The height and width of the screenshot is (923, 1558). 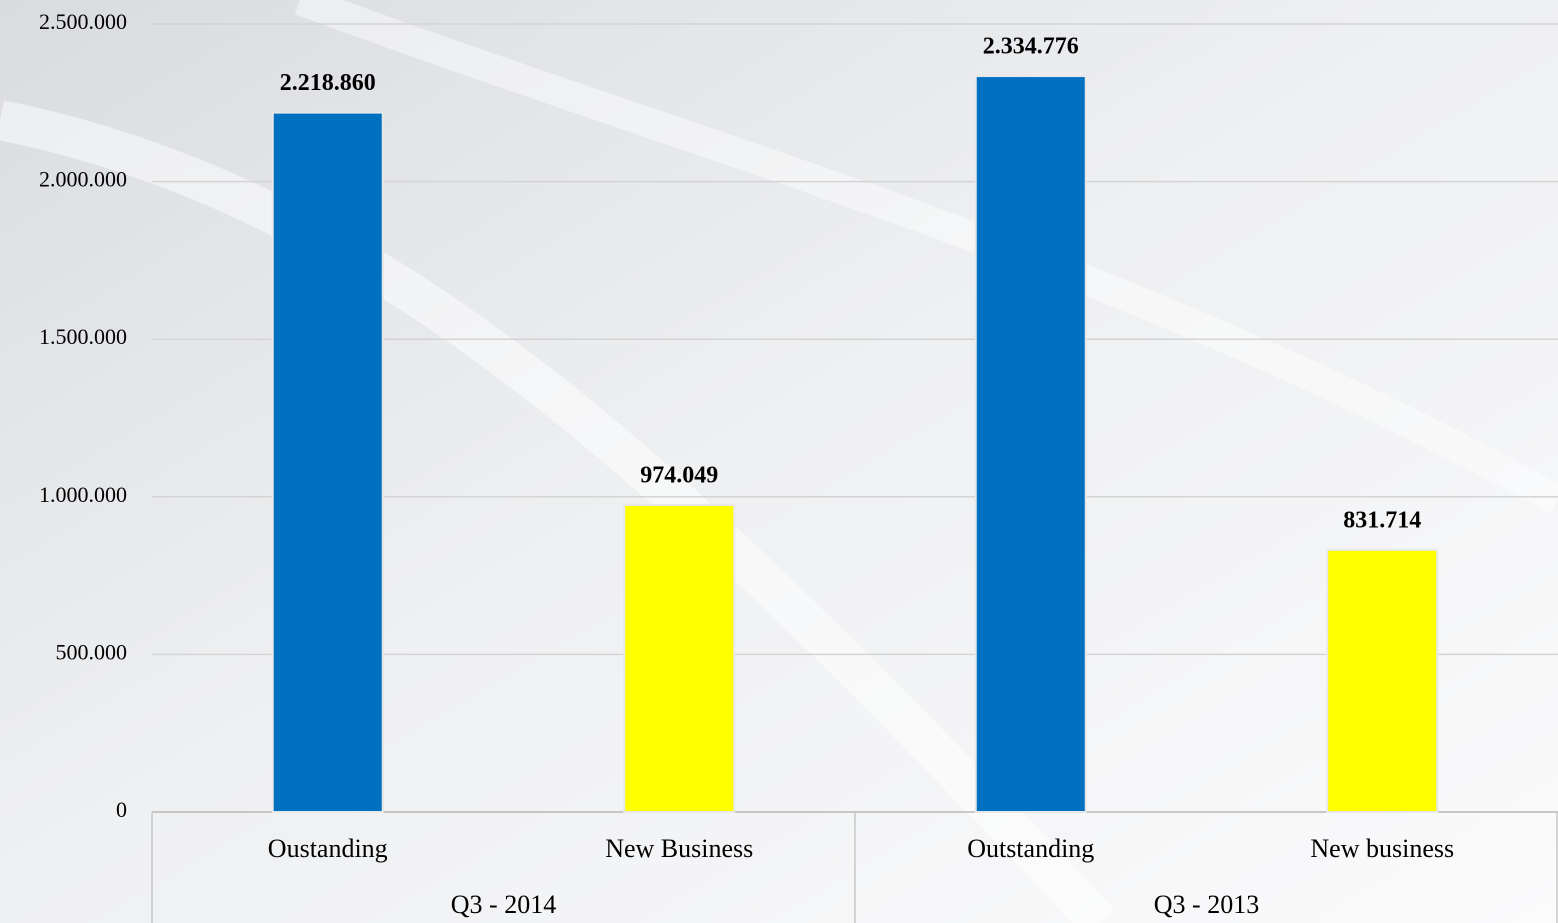 I want to click on value-label: 2.334.776, so click(x=1031, y=47).